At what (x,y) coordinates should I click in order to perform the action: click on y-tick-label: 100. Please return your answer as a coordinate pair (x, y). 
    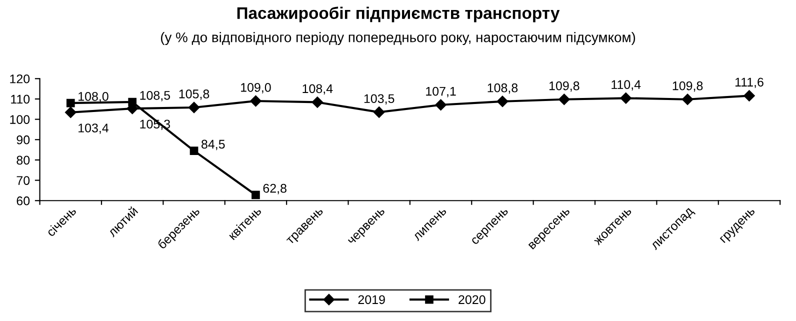
    Looking at the image, I should click on (20, 119).